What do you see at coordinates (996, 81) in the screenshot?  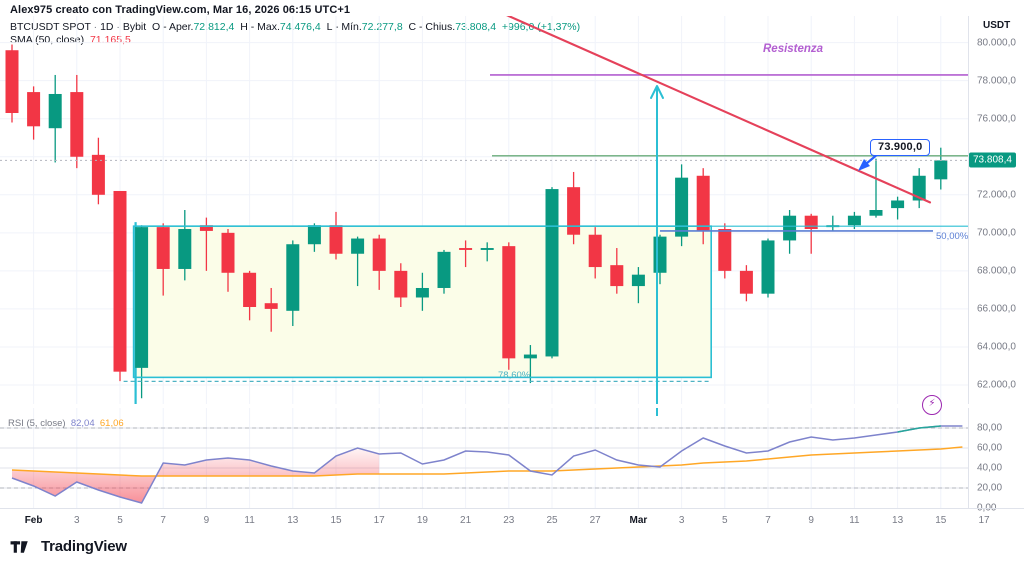 I see `price-axis-tick: 78.000,0` at bounding box center [996, 81].